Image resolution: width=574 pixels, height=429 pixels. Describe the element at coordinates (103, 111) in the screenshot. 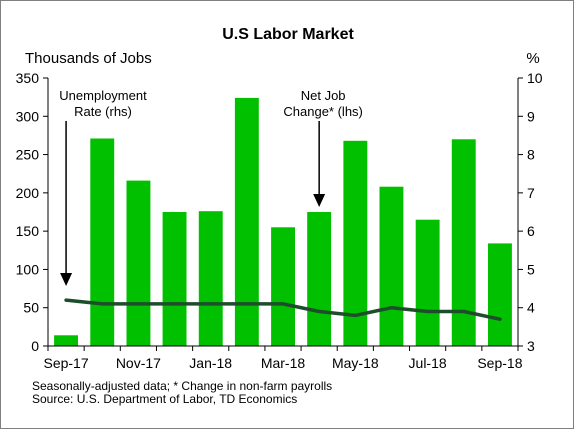

I see `annotation-0-line-1: Rate (rhs)` at that location.